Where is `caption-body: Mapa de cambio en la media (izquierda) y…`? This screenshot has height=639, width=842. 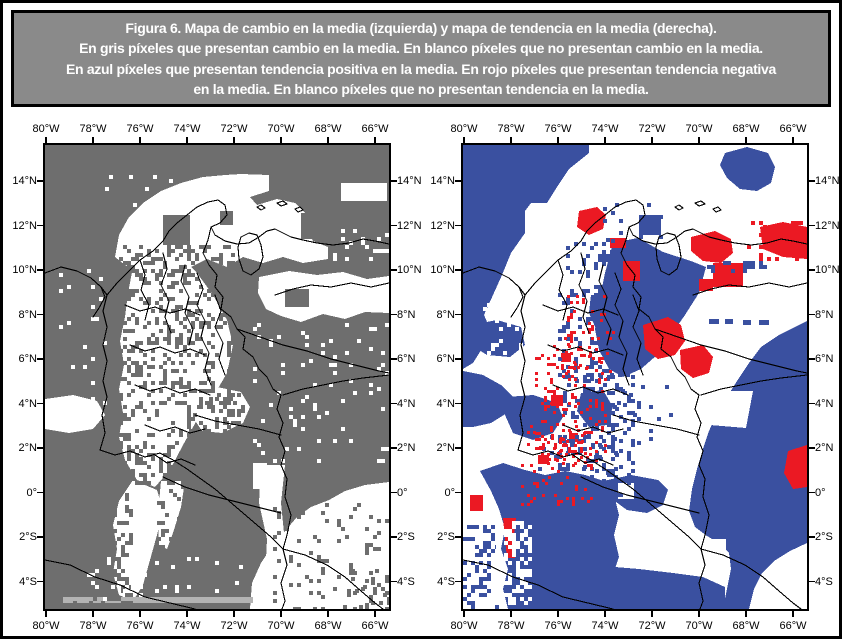 caption-body: Mapa de cambio en la media (izquierda) y… is located at coordinates (420, 58).